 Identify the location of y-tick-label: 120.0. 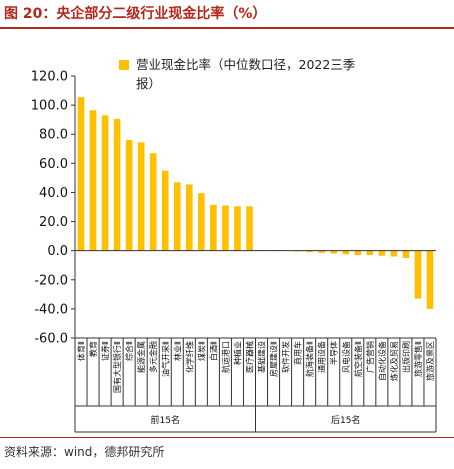
(49, 77).